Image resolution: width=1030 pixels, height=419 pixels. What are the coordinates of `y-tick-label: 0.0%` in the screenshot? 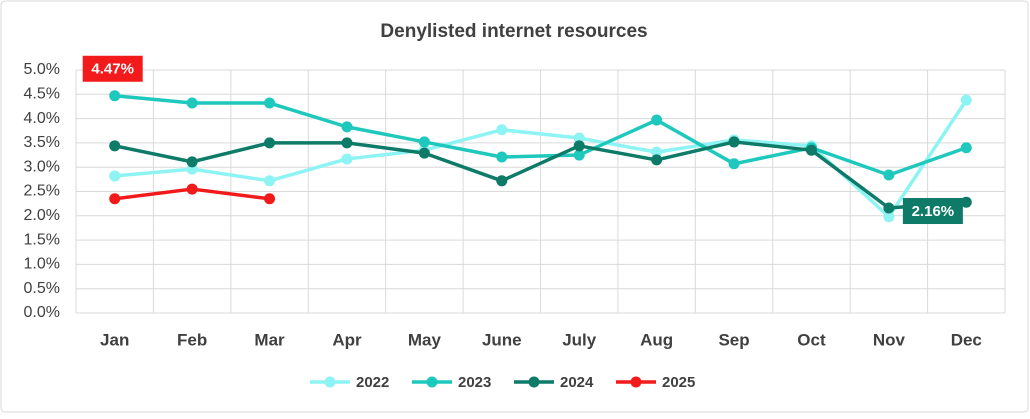 It's located at (42, 312).